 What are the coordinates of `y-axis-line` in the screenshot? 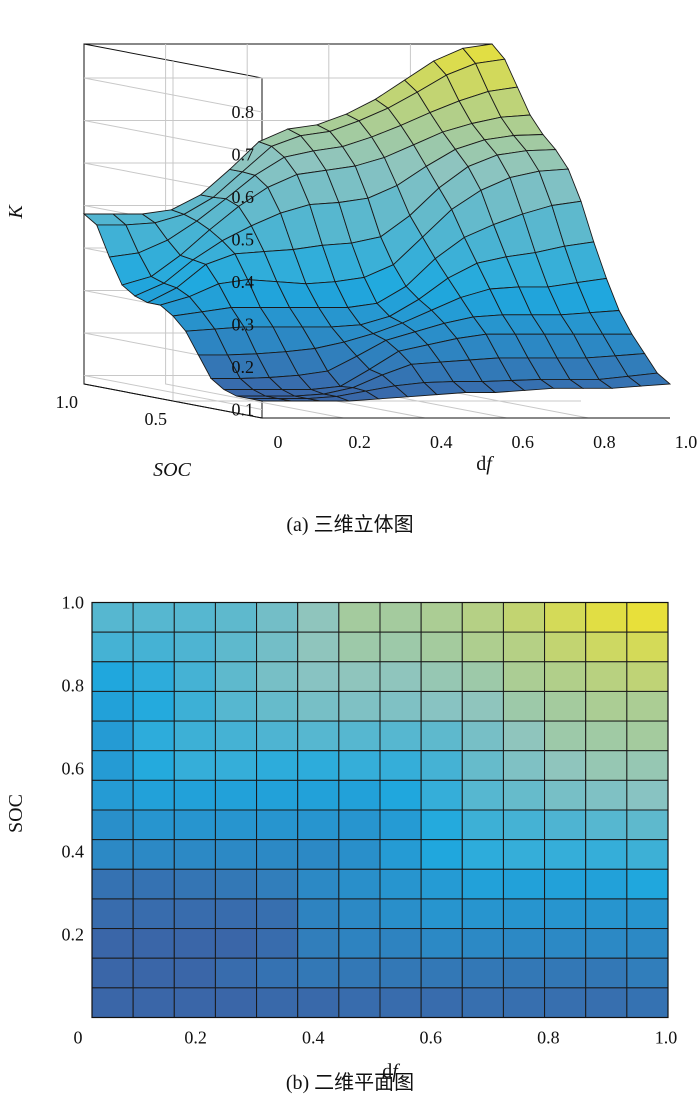 It's located at (173, 401).